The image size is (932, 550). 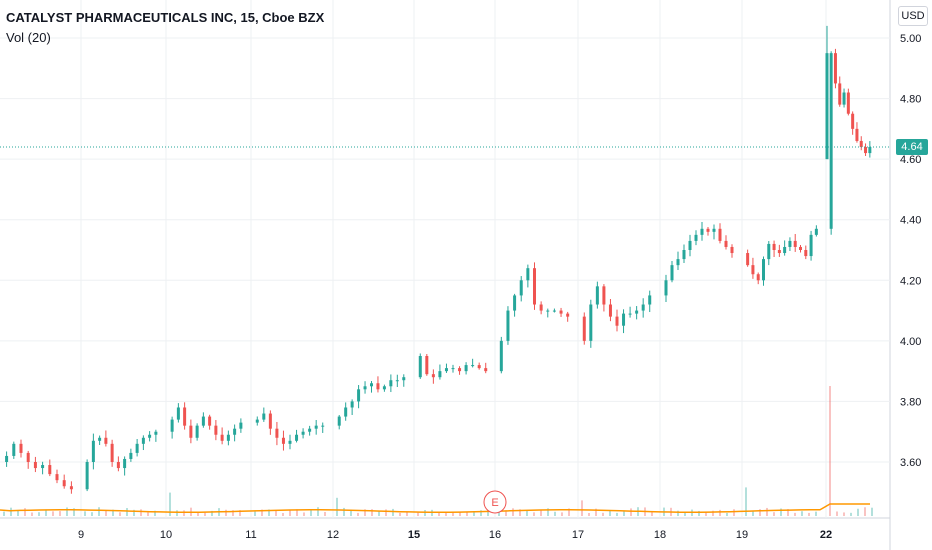 What do you see at coordinates (913, 16) in the screenshot?
I see `currency-badge: USD` at bounding box center [913, 16].